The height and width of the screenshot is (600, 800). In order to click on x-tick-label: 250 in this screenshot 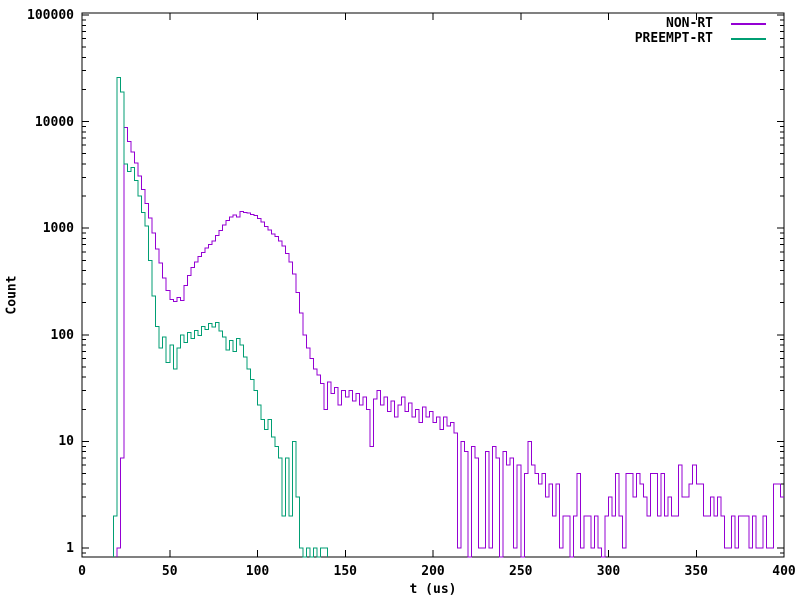, I will do `click(521, 571)`.